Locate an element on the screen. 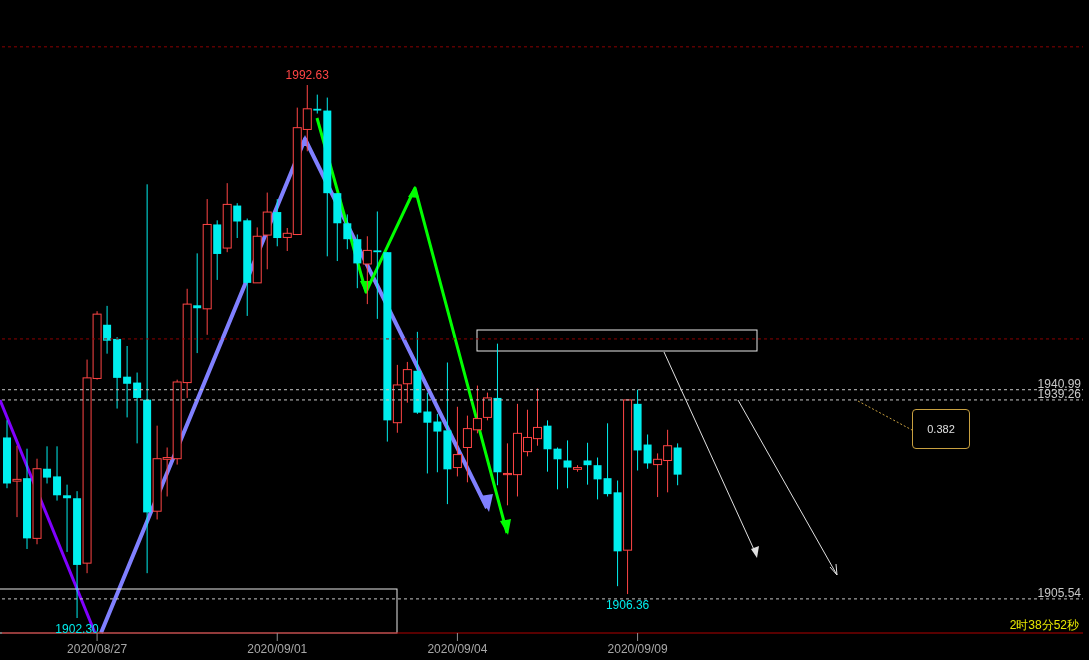  x-tick-label: 2020/09/09 is located at coordinates (637, 649).